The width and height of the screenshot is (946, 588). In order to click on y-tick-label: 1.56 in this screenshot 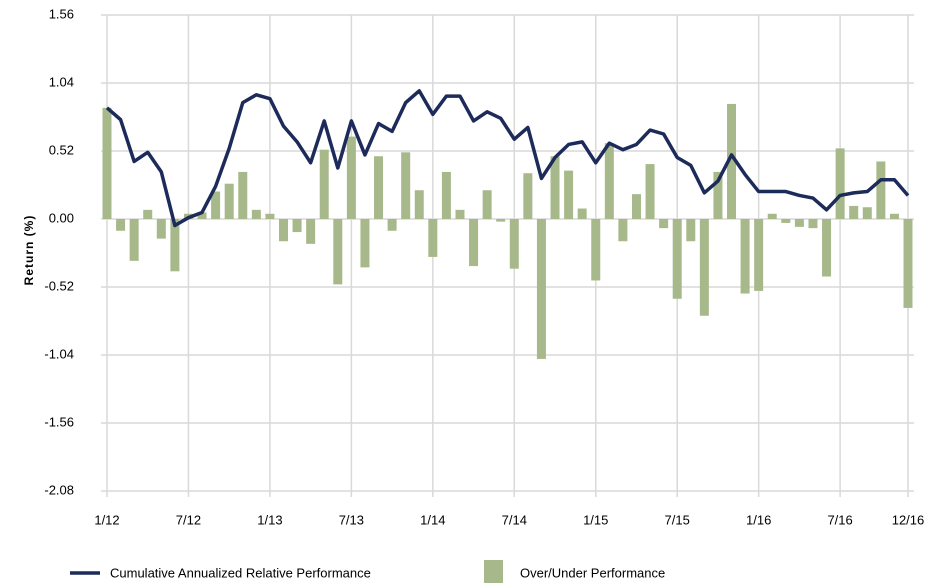, I will do `click(61, 13)`.